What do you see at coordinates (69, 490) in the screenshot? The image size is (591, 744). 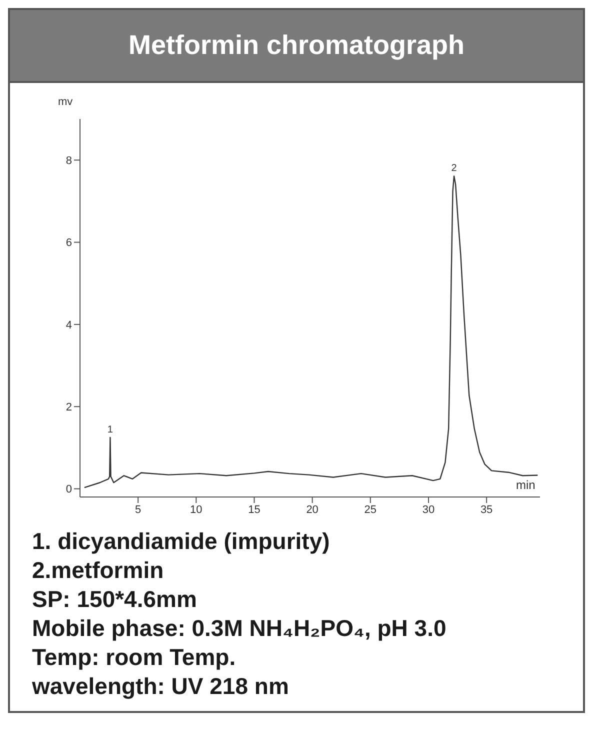 I see `y-tick-label: 0` at bounding box center [69, 490].